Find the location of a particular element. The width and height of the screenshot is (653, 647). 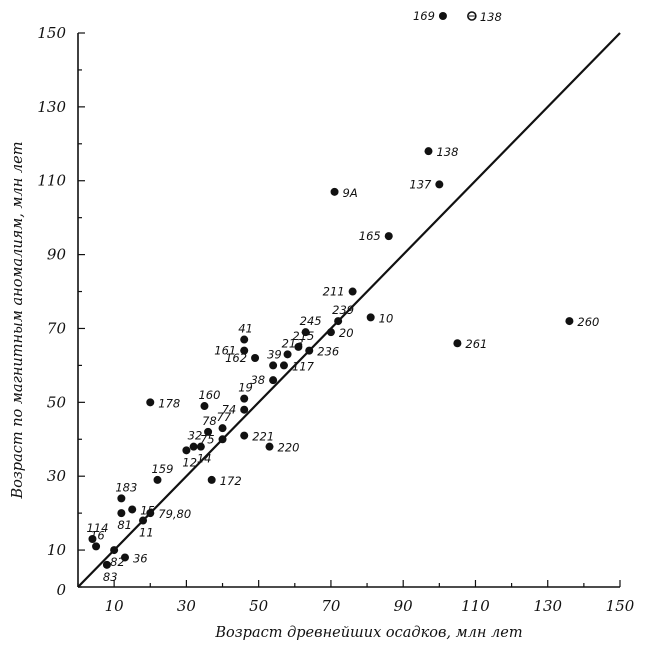

data-point-label: 165 is located at coordinates (370, 236).